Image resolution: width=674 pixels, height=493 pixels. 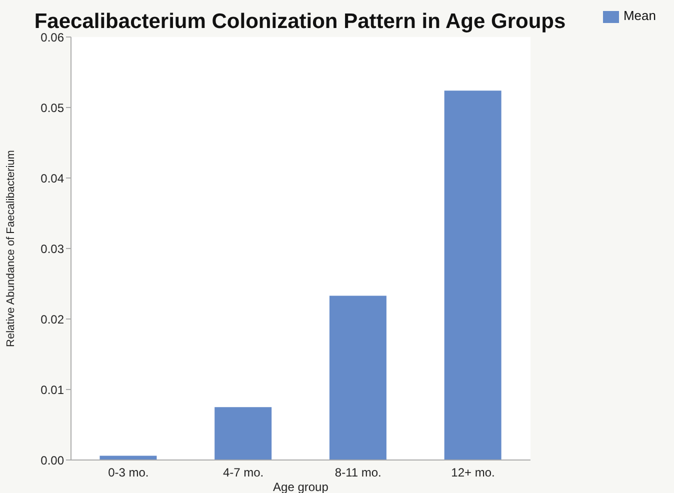 What do you see at coordinates (128, 473) in the screenshot?
I see `x-tick-label: 0-3 mo.` at bounding box center [128, 473].